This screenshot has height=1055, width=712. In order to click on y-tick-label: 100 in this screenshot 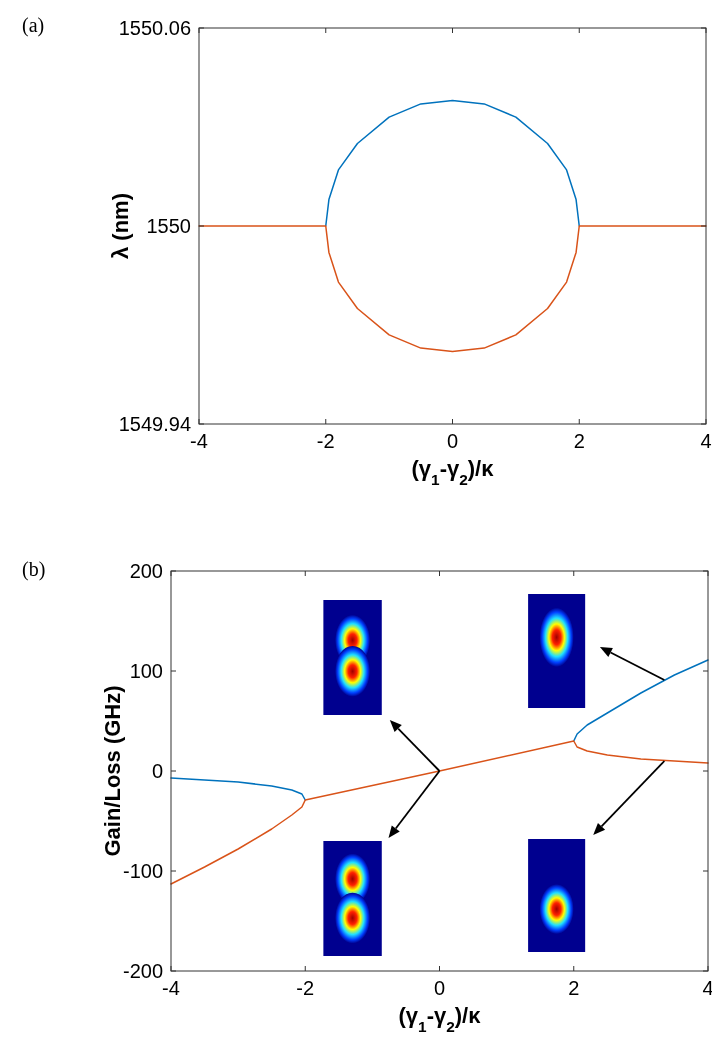, I will do `click(146, 671)`.